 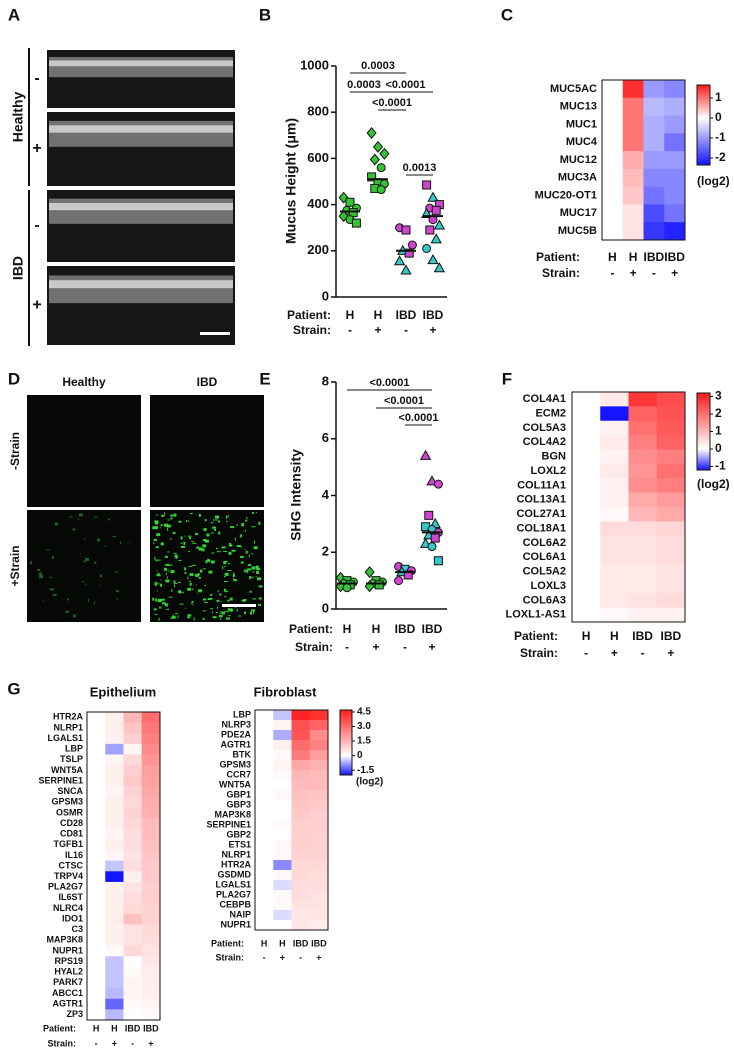 I want to click on row-label: CD28, so click(x=71, y=823).